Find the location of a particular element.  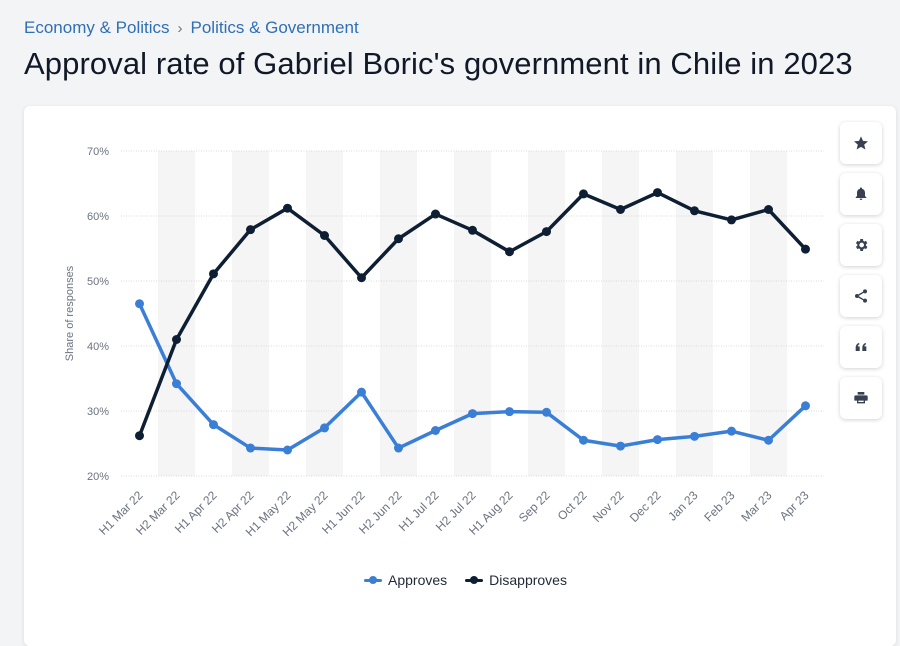

share-icon is located at coordinates (861, 296).